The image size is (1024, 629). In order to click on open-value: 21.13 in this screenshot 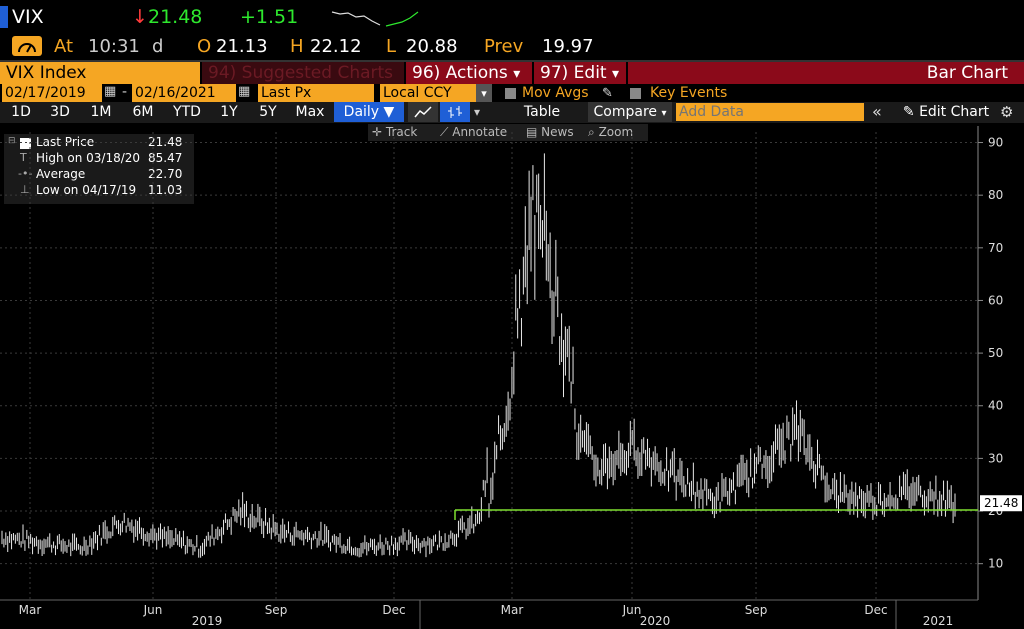, I will do `click(242, 46)`.